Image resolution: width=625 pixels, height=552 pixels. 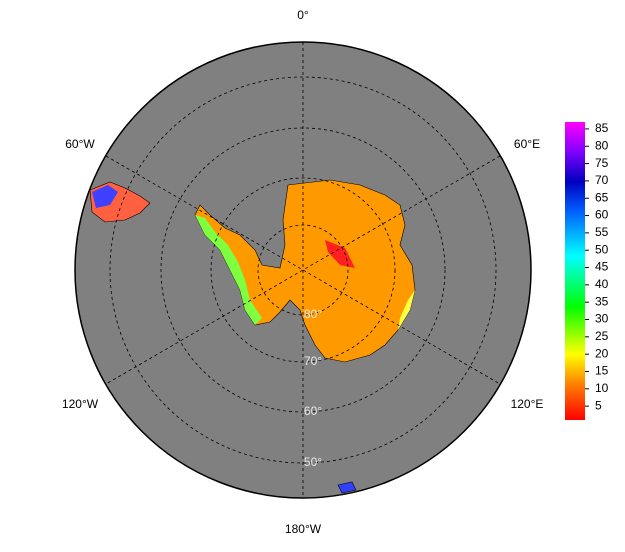 What do you see at coordinates (602, 301) in the screenshot?
I see `colorbar-tick-label: 35` at bounding box center [602, 301].